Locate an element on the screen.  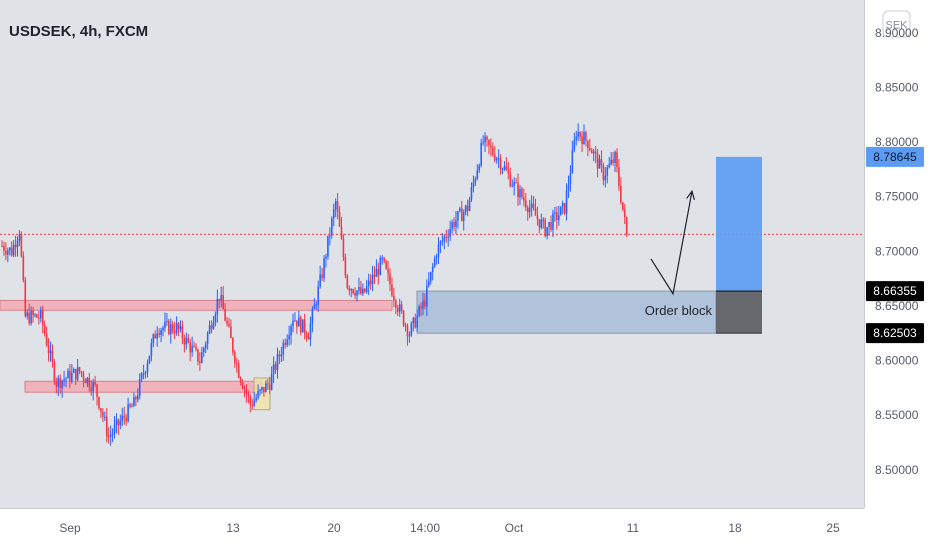
projection-arrow is located at coordinates (671, 243).